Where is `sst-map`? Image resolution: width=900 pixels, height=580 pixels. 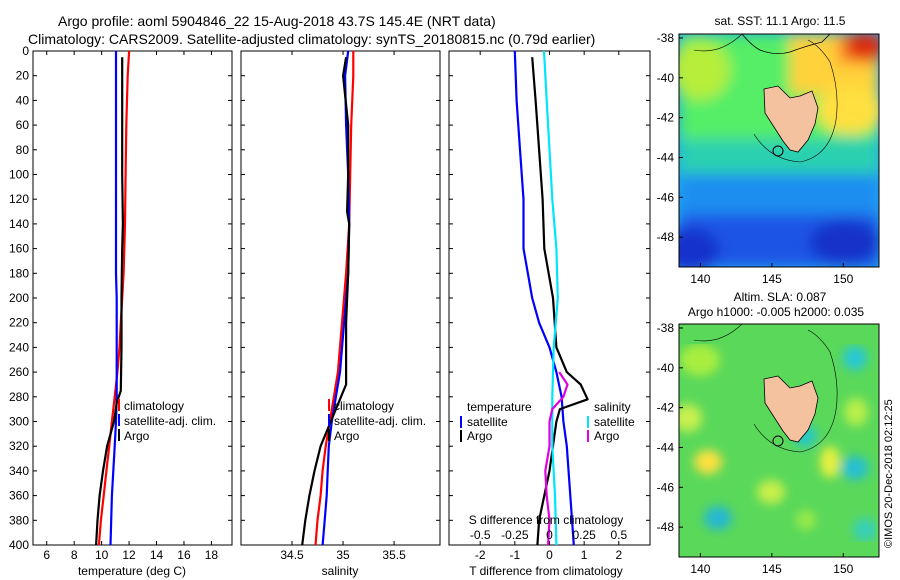 sst-map is located at coordinates (779, 150).